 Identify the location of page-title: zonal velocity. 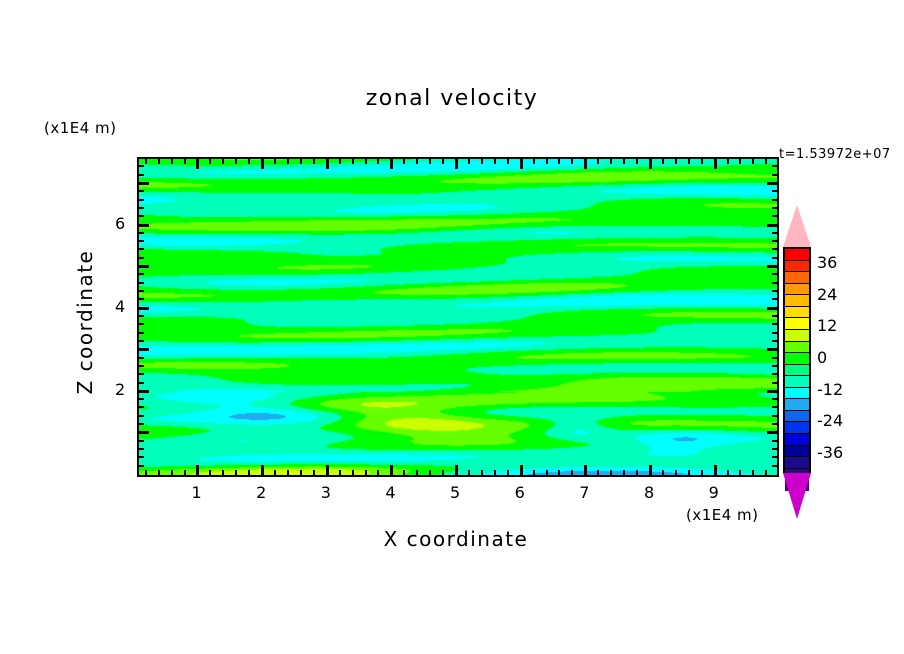
(452, 98).